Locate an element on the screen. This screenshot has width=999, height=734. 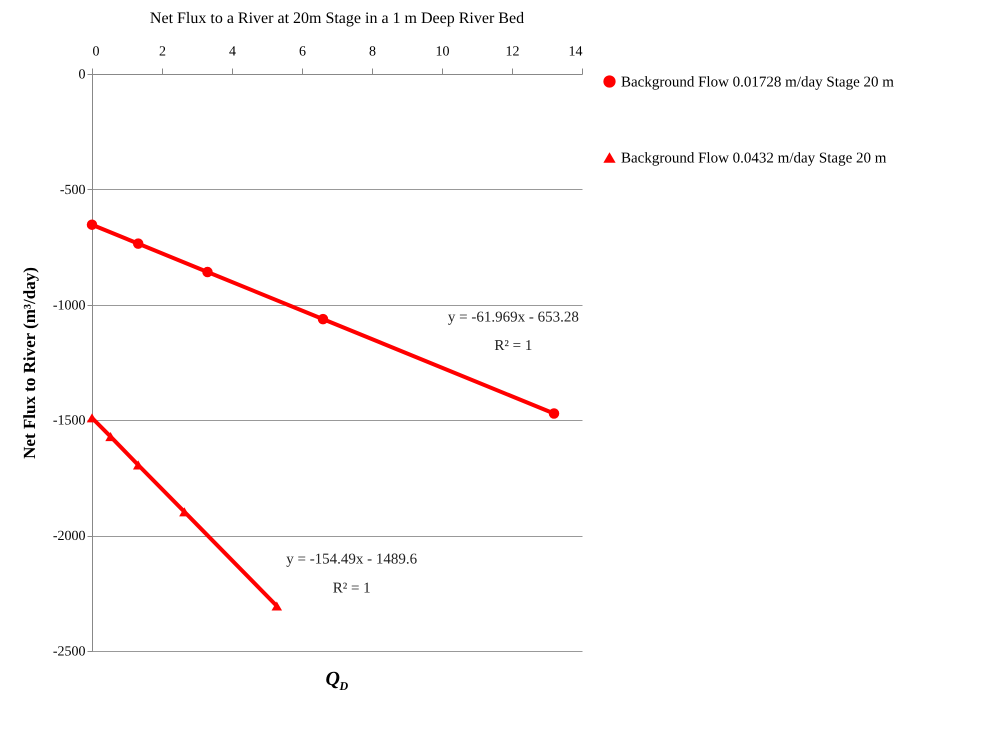
x-tick-label: 0 is located at coordinates (96, 52).